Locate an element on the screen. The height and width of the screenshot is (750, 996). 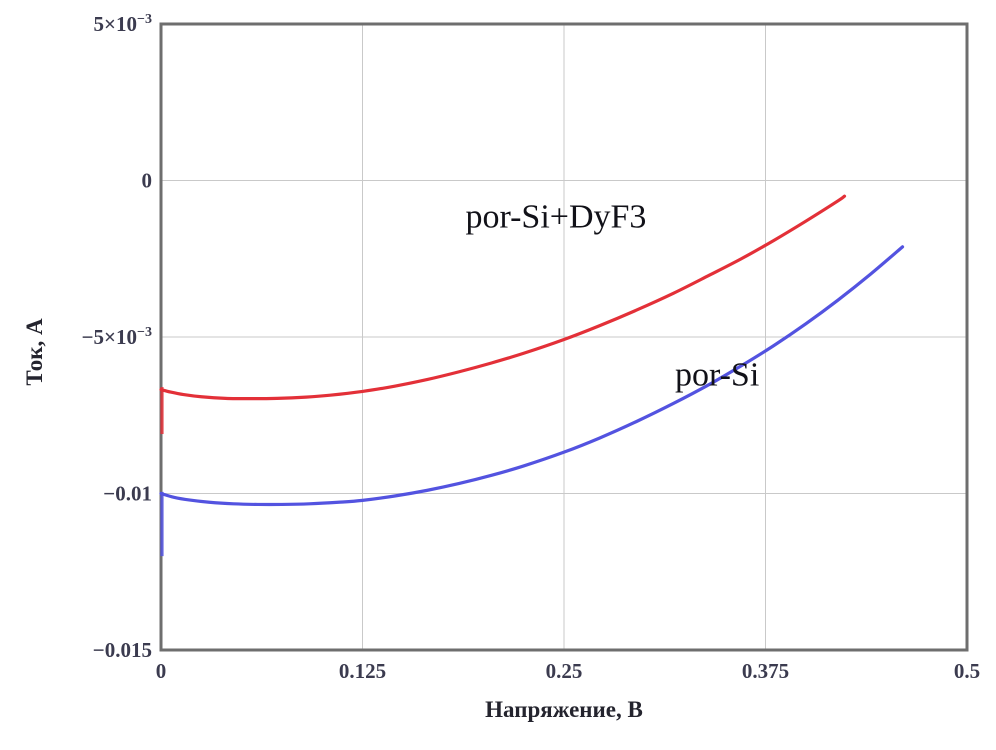
y-tick-label: −5×10⁻³ is located at coordinates (117, 337).